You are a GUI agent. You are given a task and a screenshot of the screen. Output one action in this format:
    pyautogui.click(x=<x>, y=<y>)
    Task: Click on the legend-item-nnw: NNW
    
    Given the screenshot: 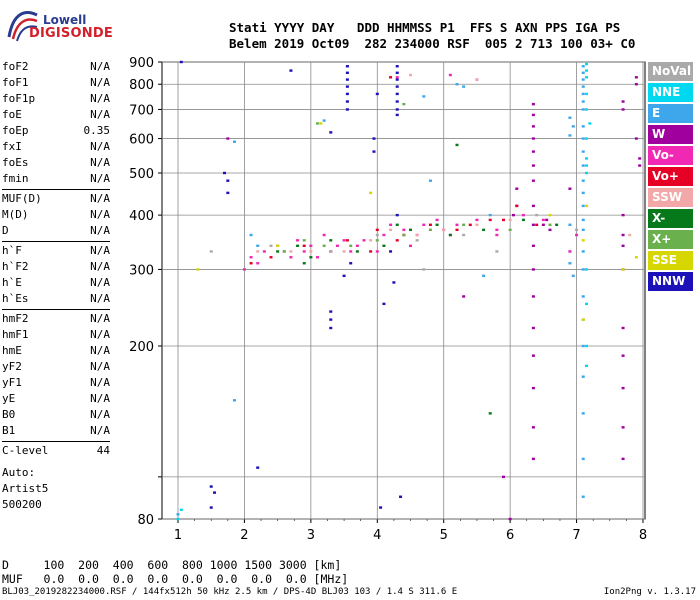 What is the action you would take?
    pyautogui.click(x=670, y=281)
    